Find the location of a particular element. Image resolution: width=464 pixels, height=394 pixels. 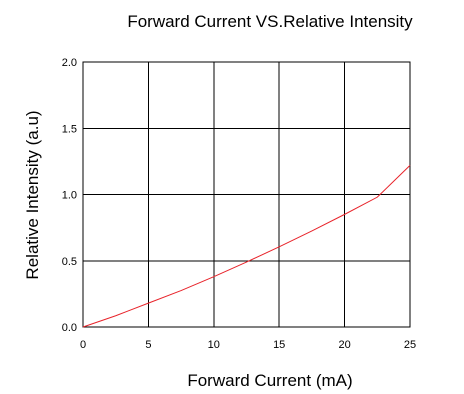

x-tick-label: 0 is located at coordinates (83, 345).